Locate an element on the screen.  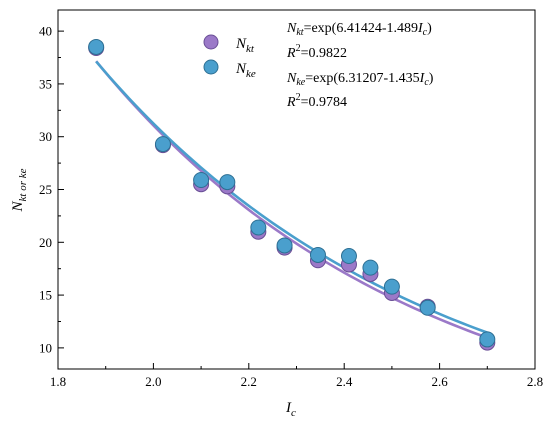
y-tick-label: 40 is located at coordinates (45, 31).